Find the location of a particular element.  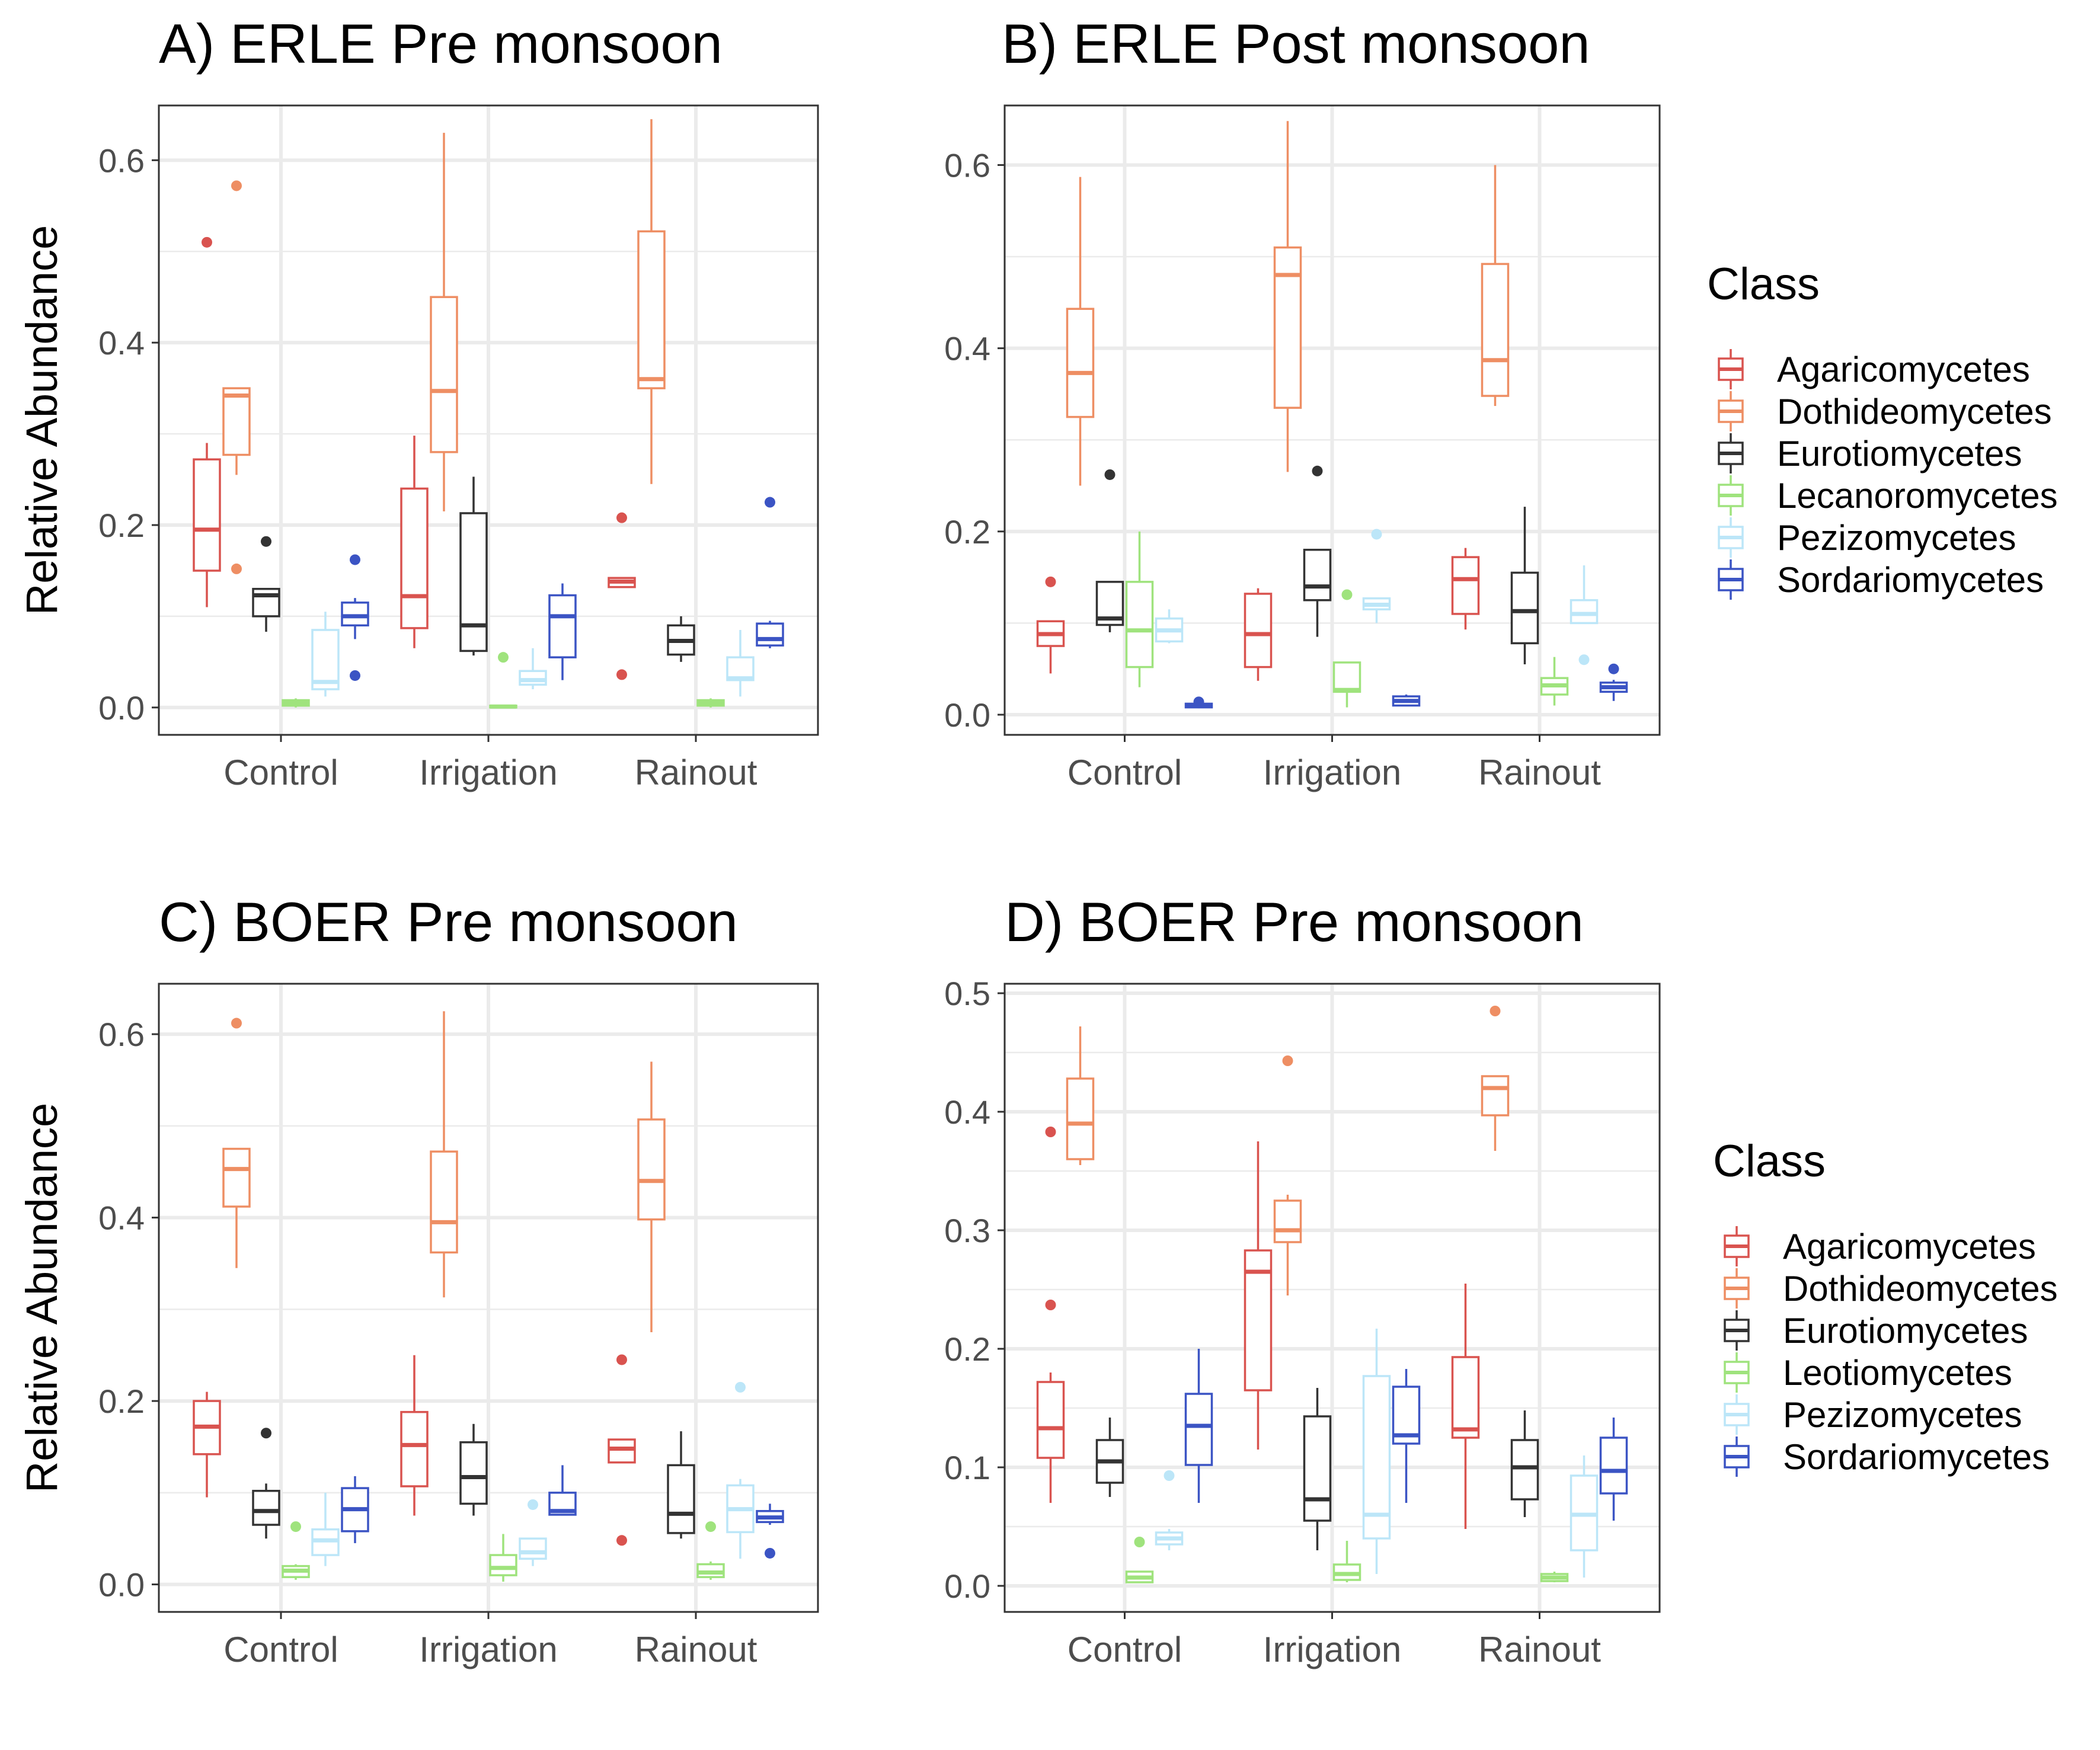

box-leotiomycetes-irrigation is located at coordinates (1346, 1561).